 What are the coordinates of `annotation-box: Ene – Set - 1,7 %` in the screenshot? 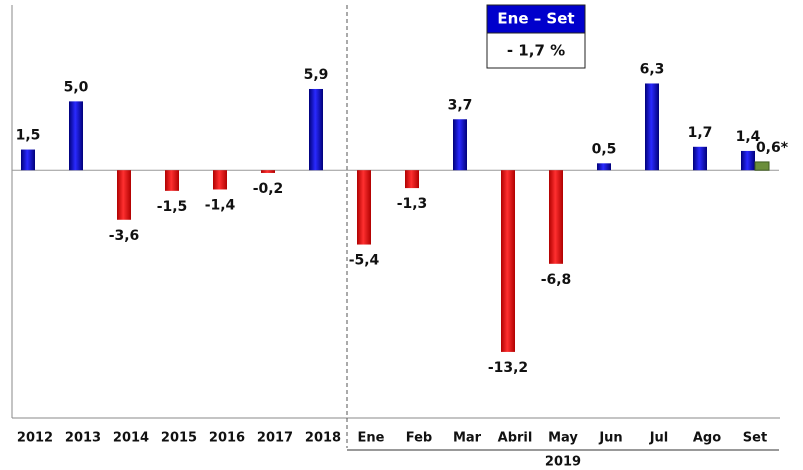 It's located at (536, 36).